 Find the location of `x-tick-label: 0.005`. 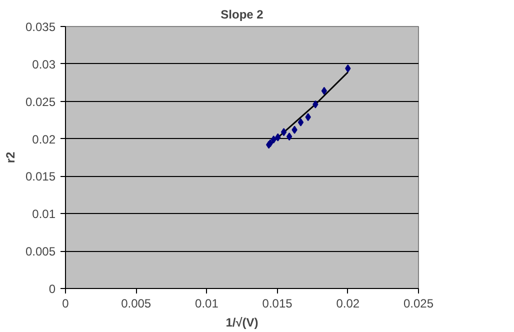

x-tick-label: 0.005 is located at coordinates (136, 303).